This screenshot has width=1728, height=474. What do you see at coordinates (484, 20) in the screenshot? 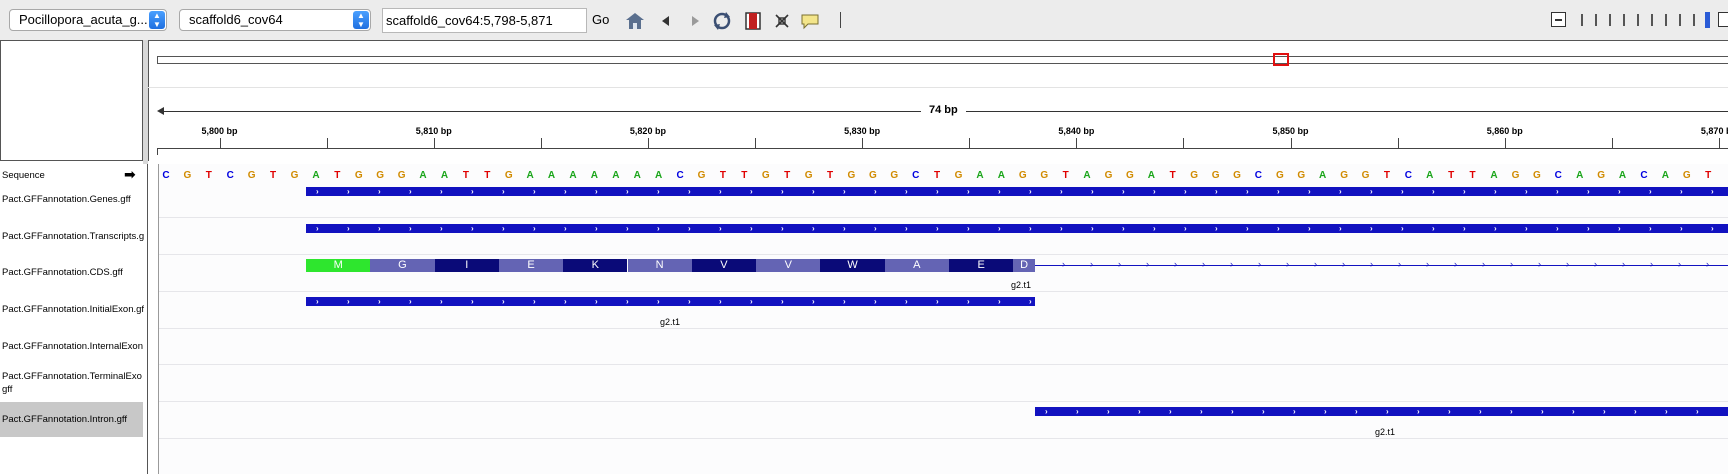
I see `locus-input` at bounding box center [484, 20].